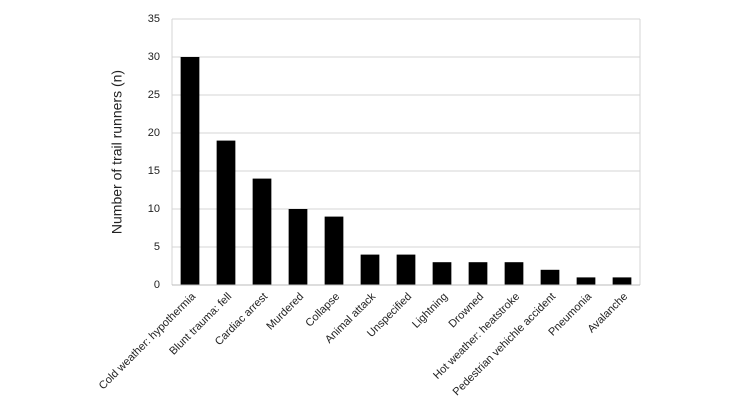  Describe the element at coordinates (117, 152) in the screenshot. I see `y-axis-label: Number of trail runners (n)` at that location.